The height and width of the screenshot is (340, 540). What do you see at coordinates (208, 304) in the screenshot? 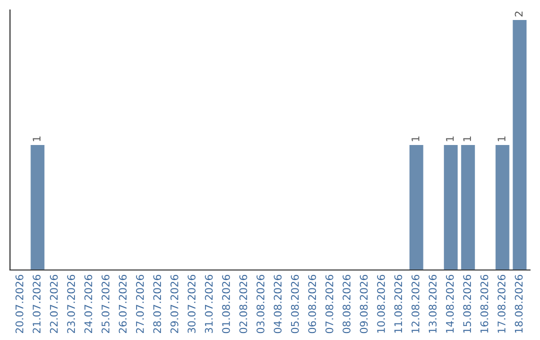
I see `x-tick-label: 31.07.2026` at bounding box center [208, 304].